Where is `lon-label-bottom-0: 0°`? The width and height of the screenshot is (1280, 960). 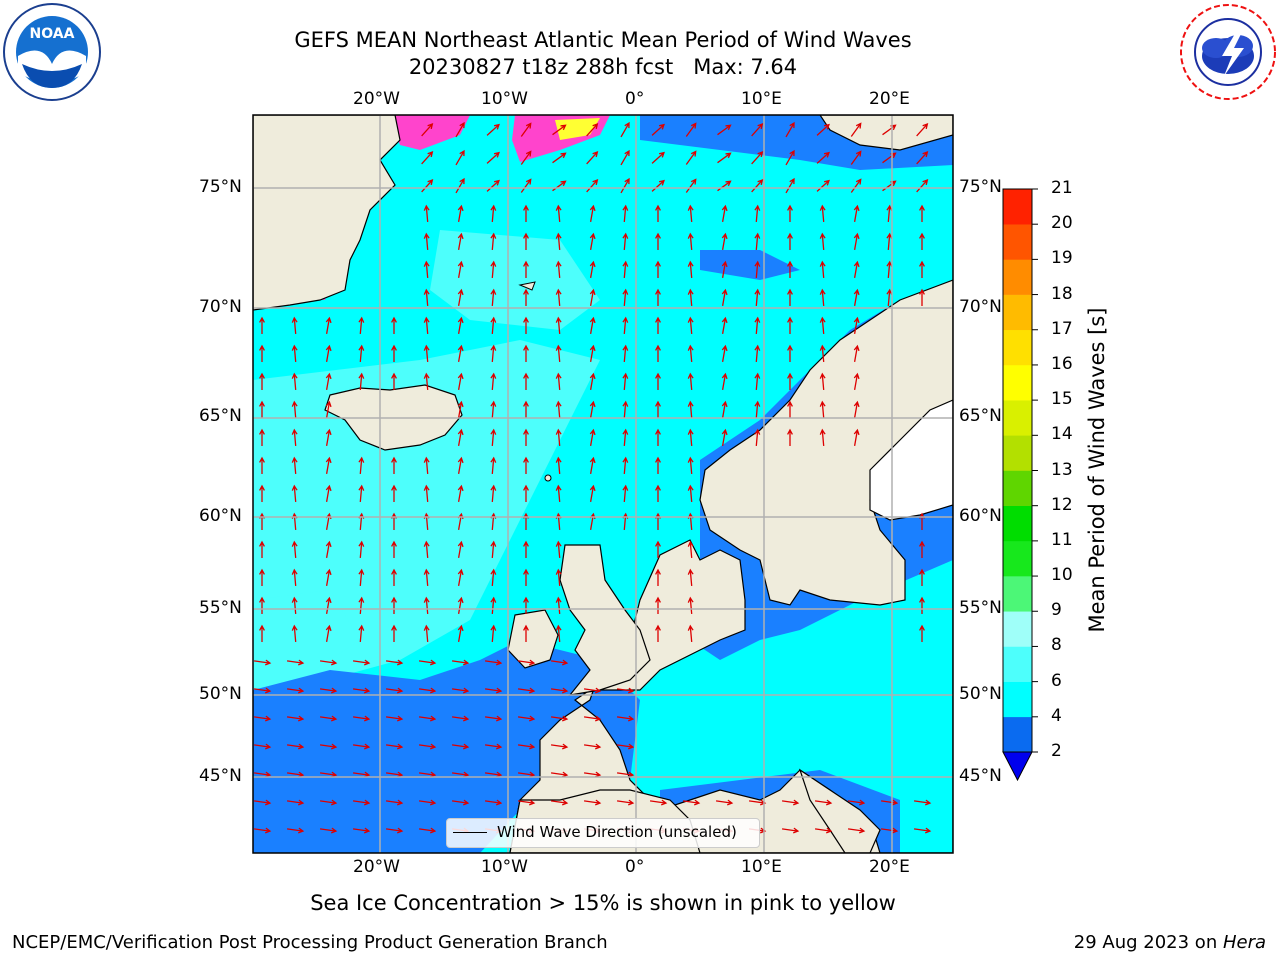 lon-label-bottom-0: 0° is located at coordinates (635, 867).